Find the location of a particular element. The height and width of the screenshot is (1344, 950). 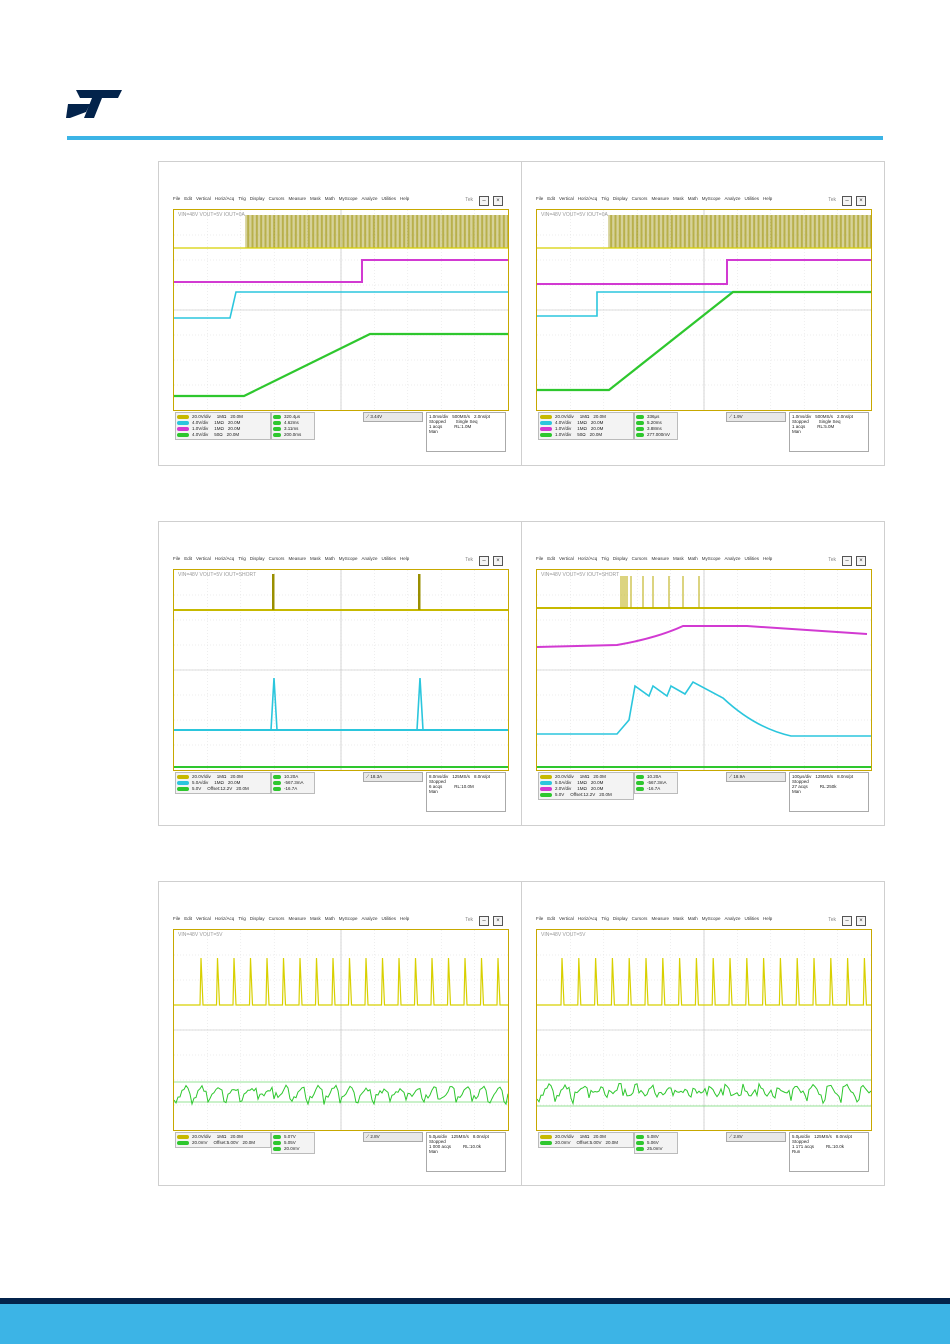

channel-row: 20.0mV Offset:5.00V 20.0M is located at coordinates (223, 1143).